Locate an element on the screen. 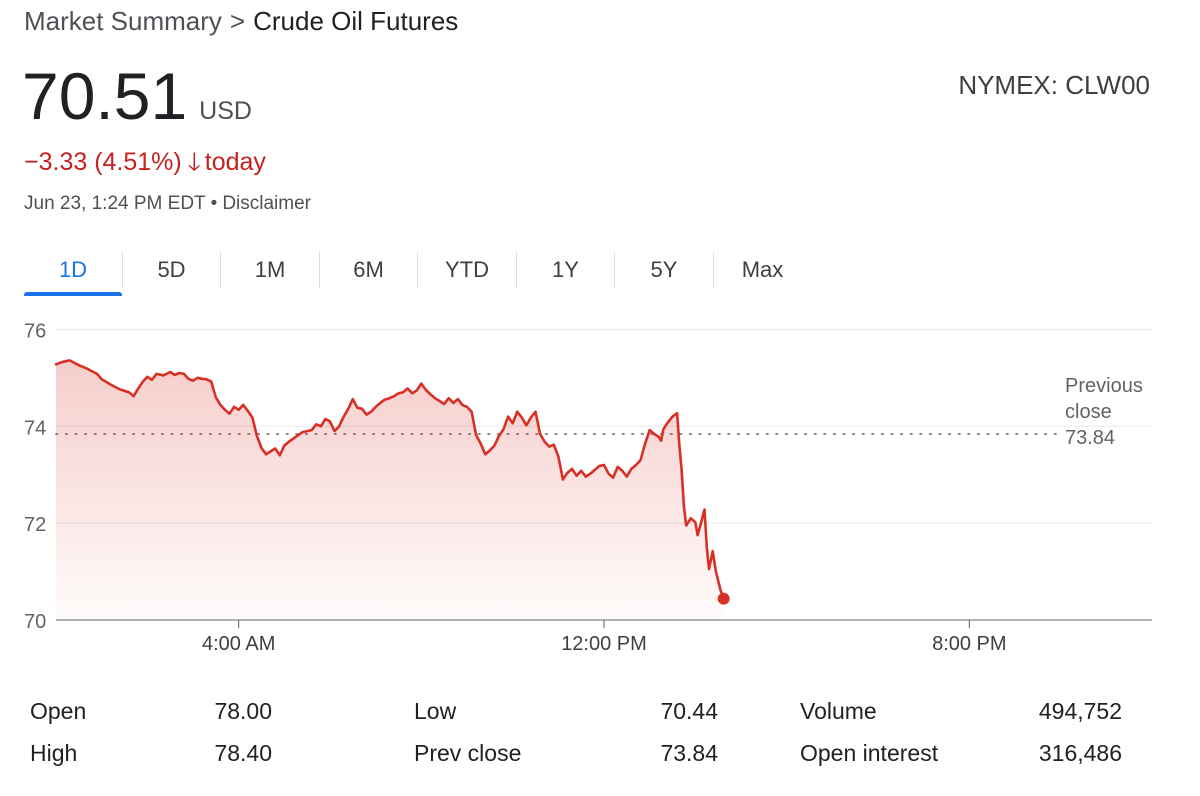  breadcrumb-parent-link: Market Summary is located at coordinates (123, 21).